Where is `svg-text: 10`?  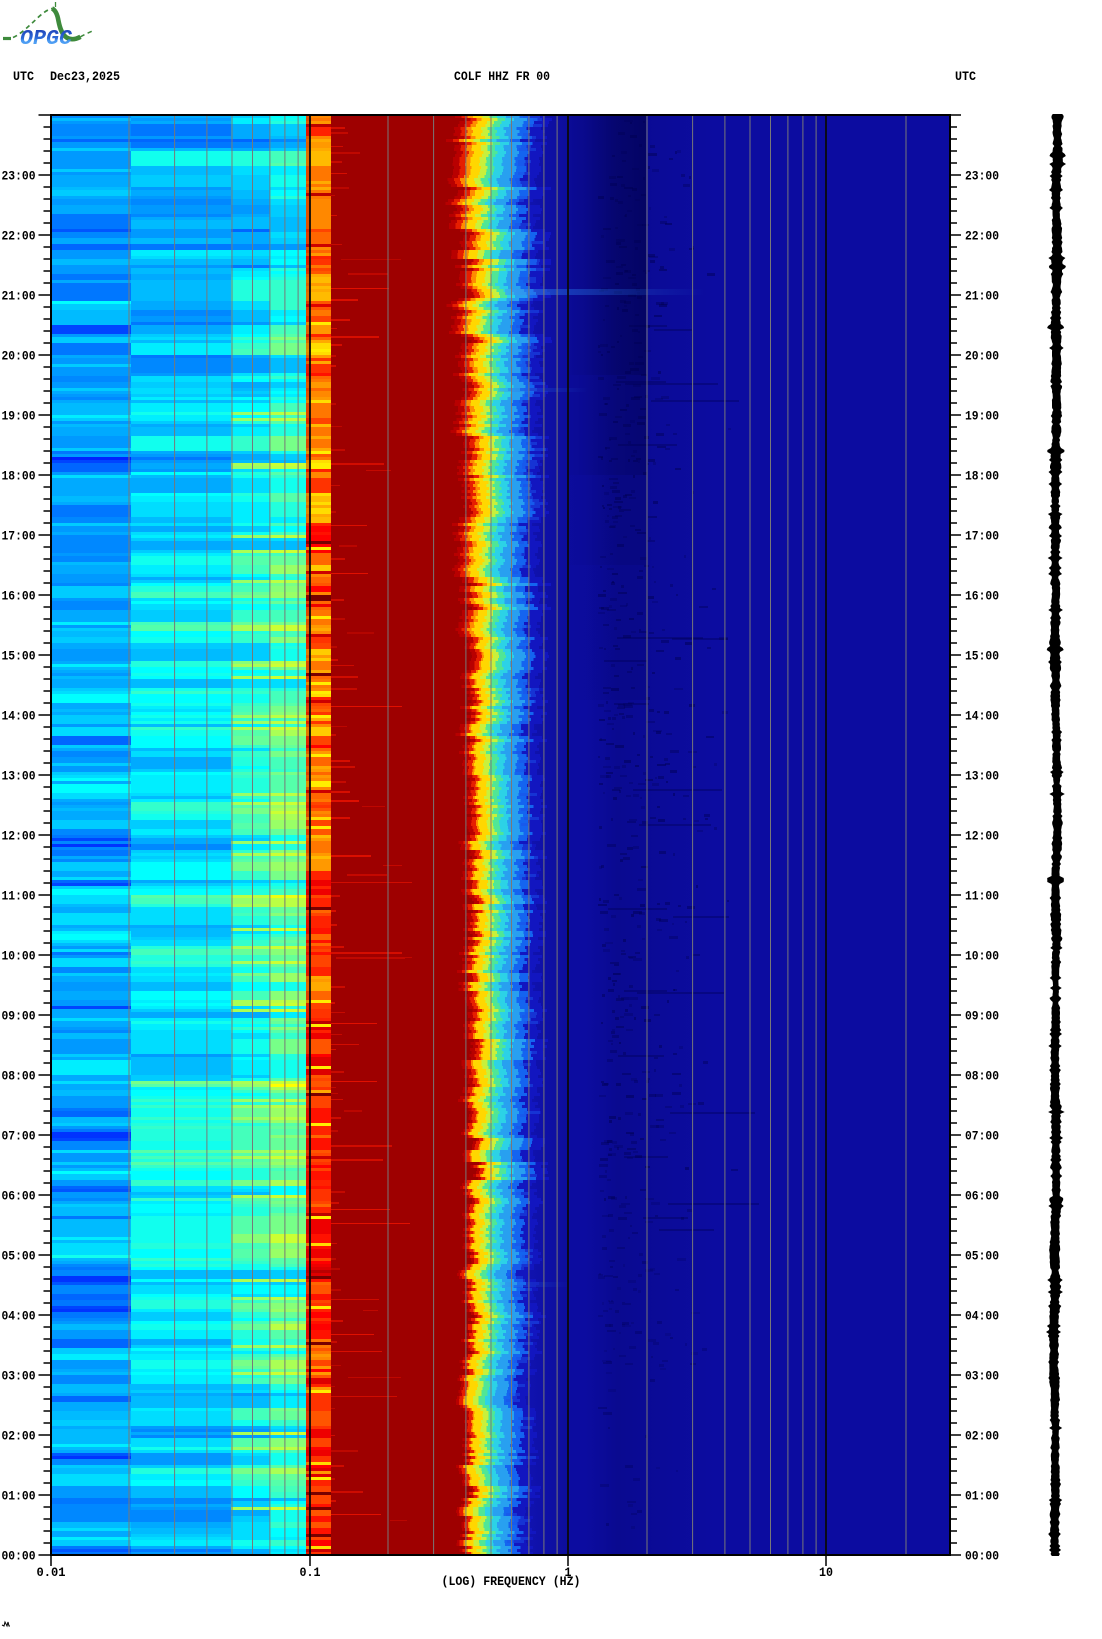 svg-text: 10 is located at coordinates (826, 1572).